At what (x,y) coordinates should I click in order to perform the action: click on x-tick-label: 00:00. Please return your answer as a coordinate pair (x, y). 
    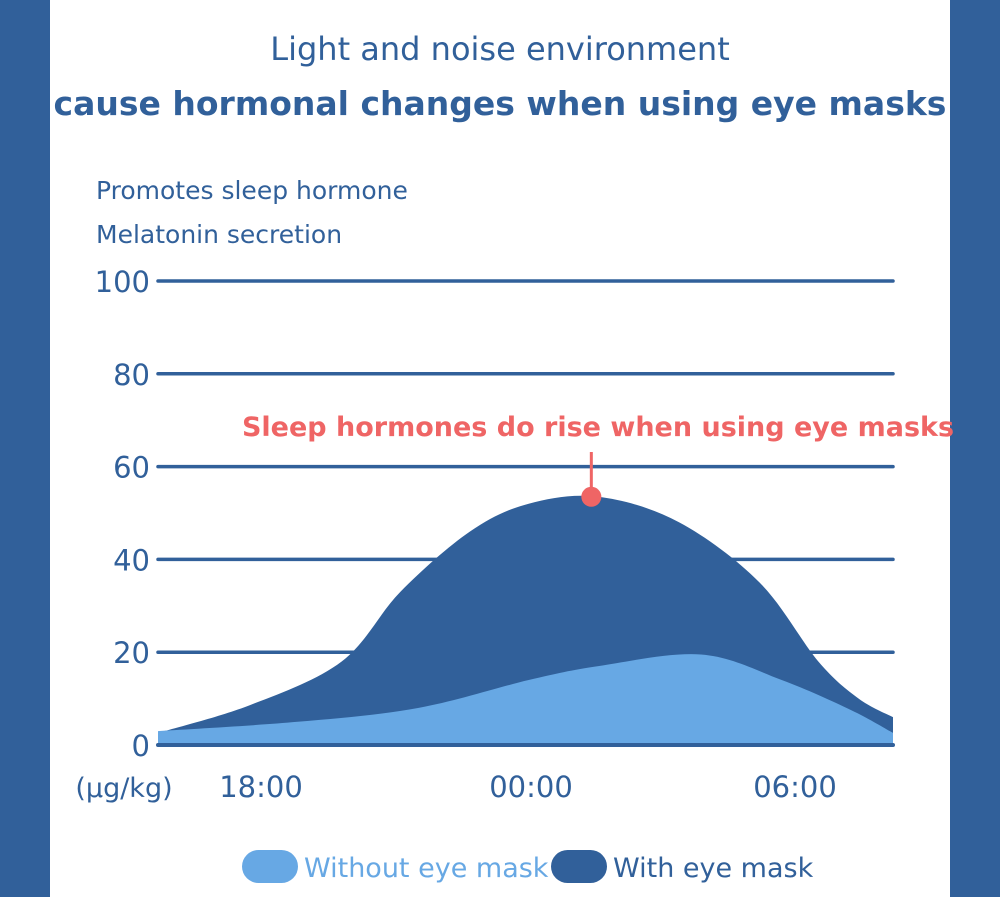
    Looking at the image, I should click on (531, 787).